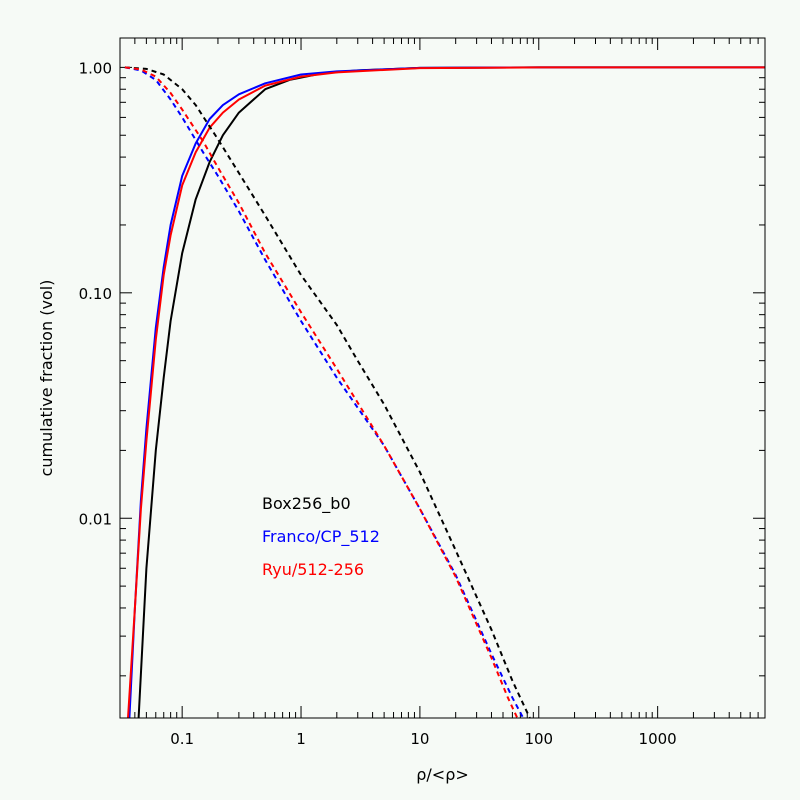 The height and width of the screenshot is (800, 800). Describe the element at coordinates (95, 294) in the screenshot. I see `y-tick-label: 0.10` at that location.